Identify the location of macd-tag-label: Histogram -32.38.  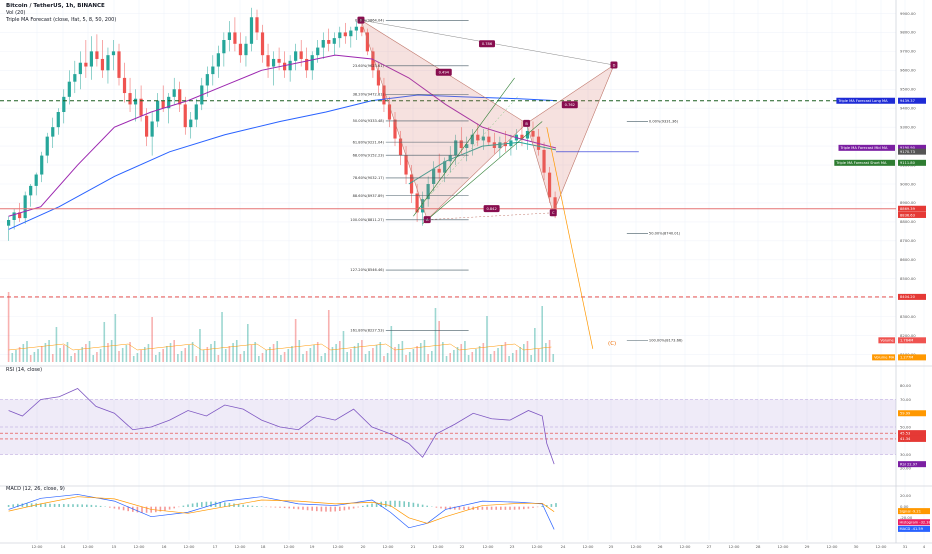
(916, 523).